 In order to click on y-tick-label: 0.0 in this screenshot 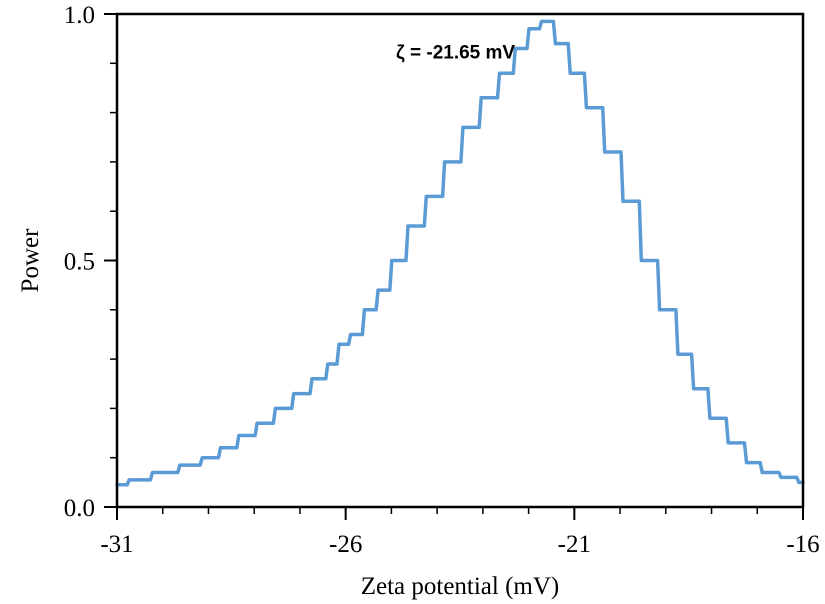, I will do `click(79, 508)`.